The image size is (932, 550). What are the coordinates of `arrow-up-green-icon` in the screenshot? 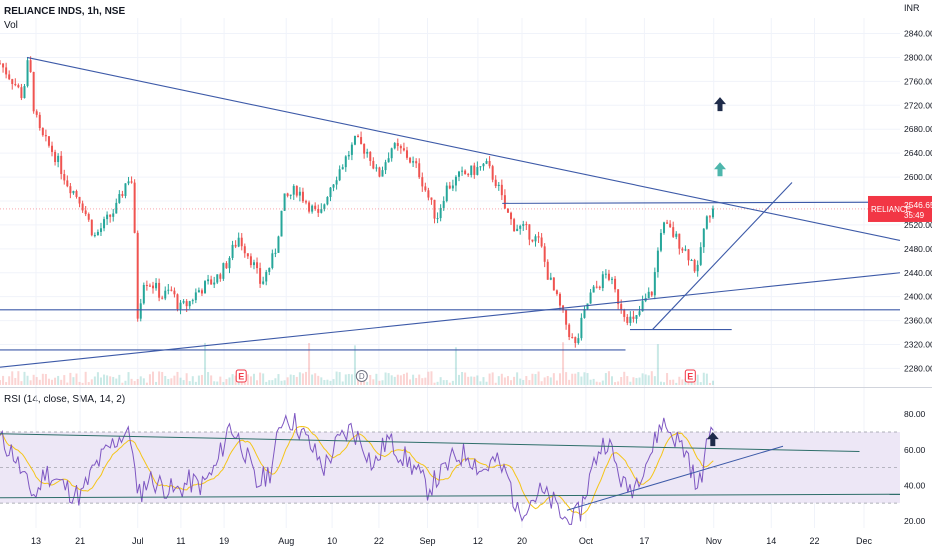 It's located at (720, 169).